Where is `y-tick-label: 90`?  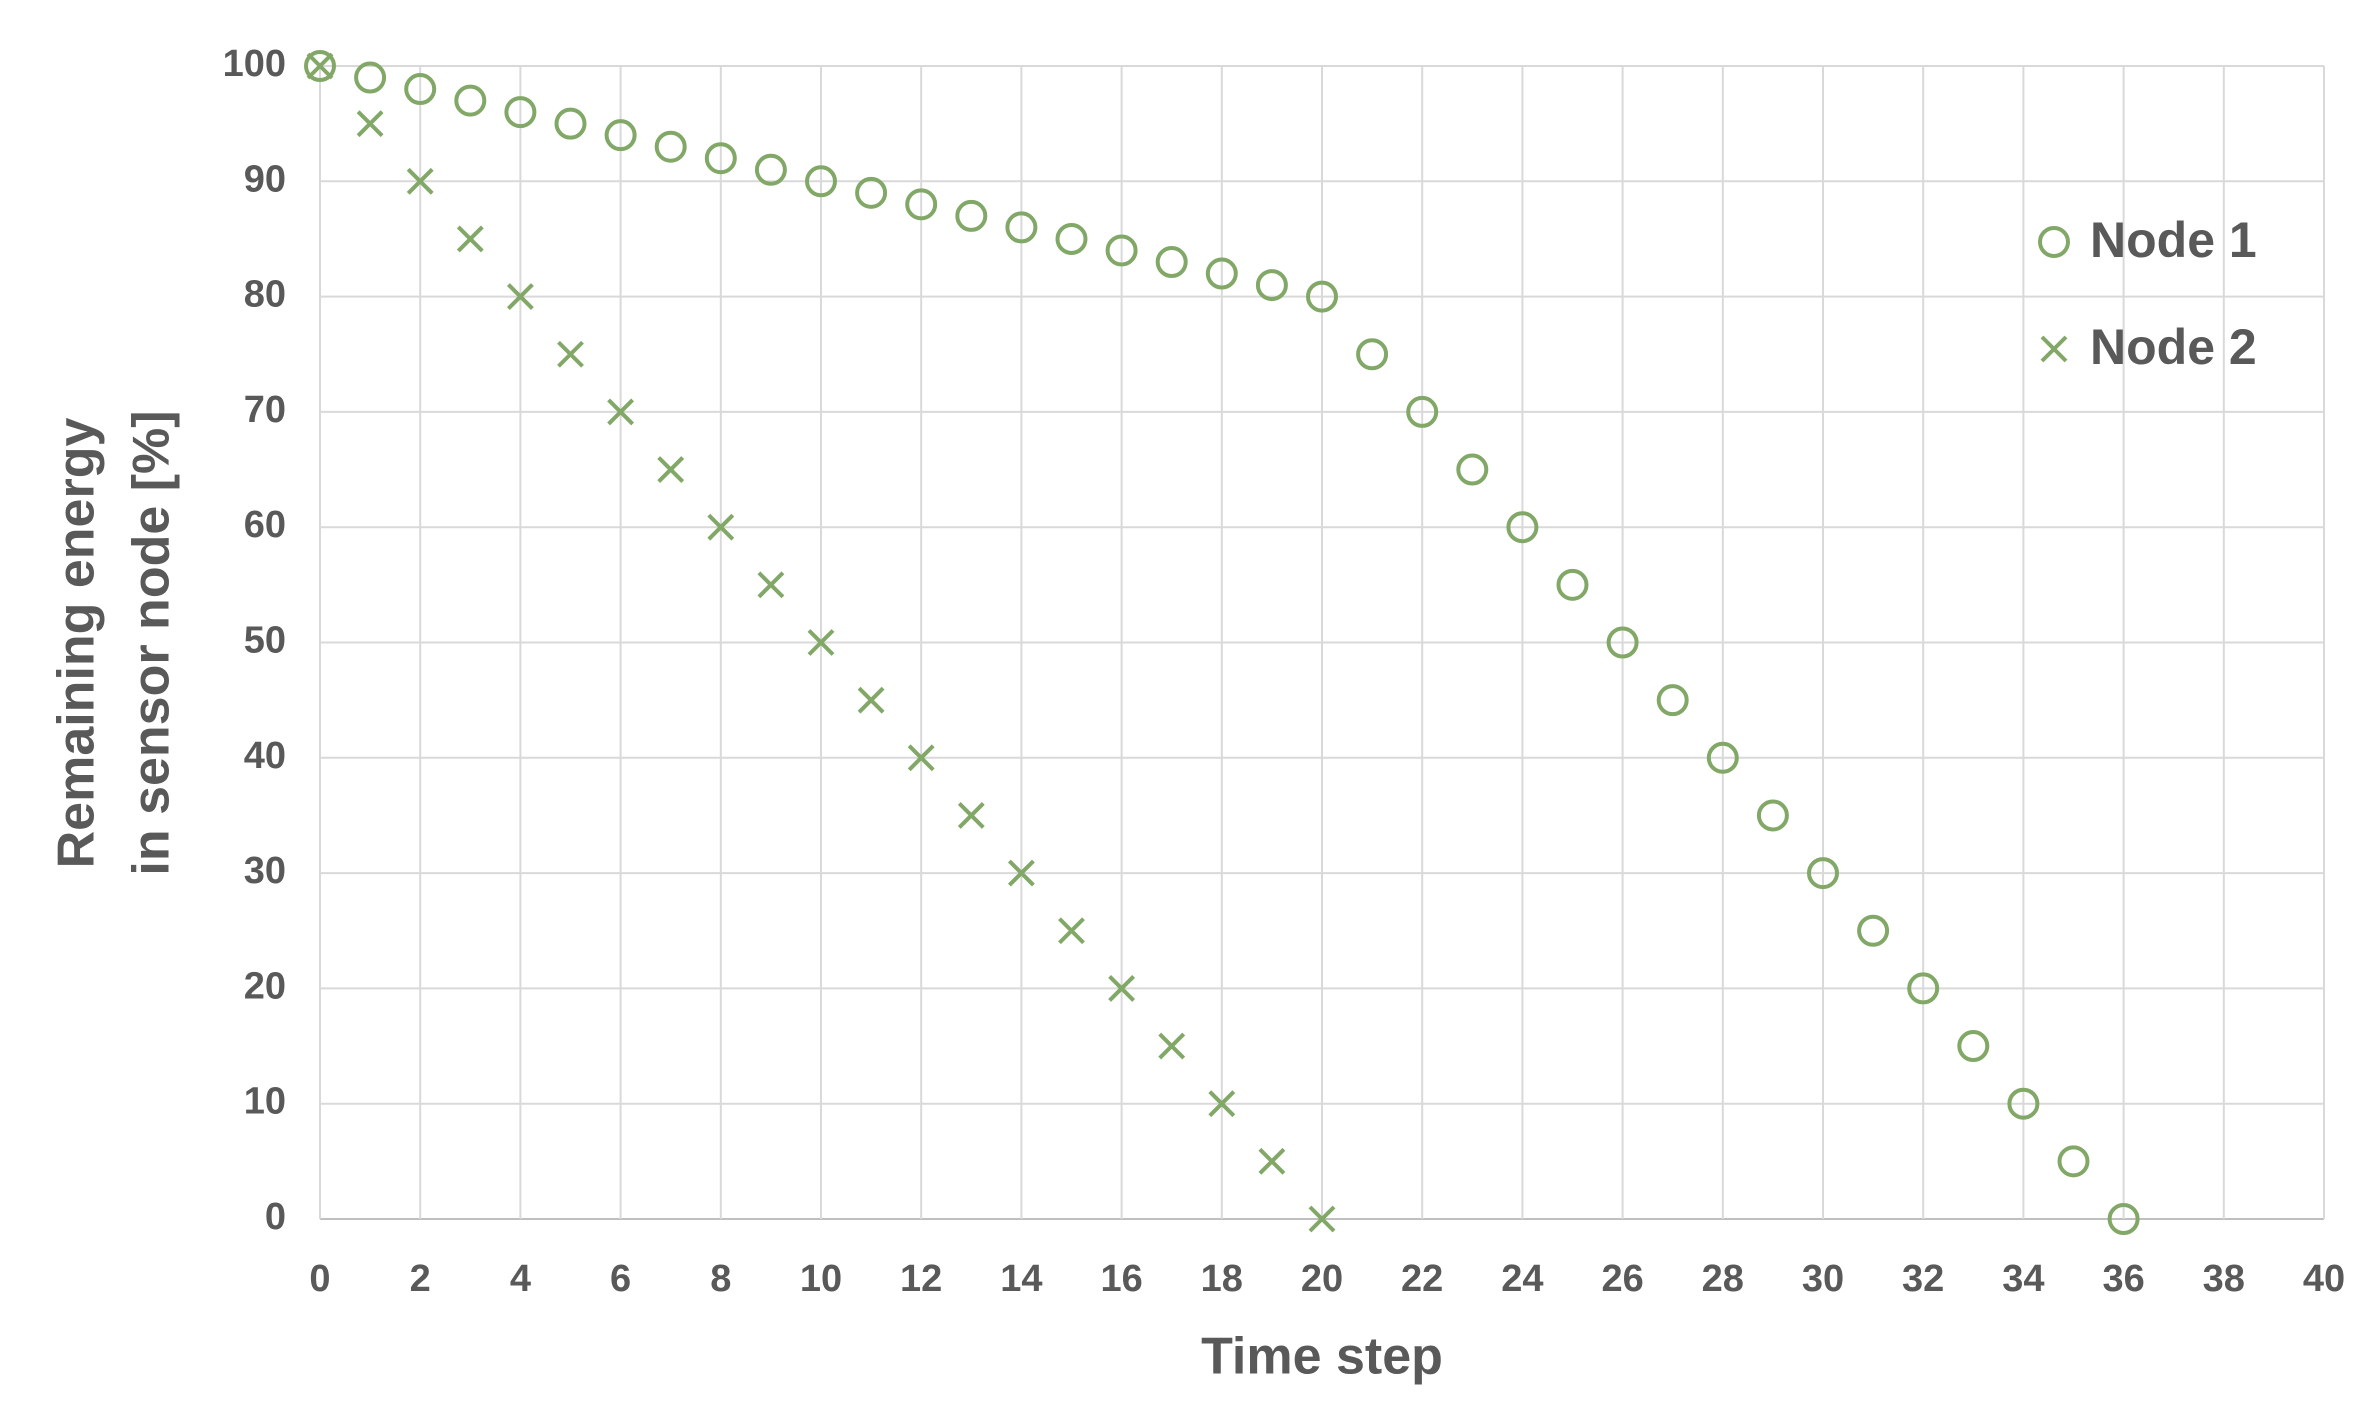 y-tick-label: 90 is located at coordinates (265, 179).